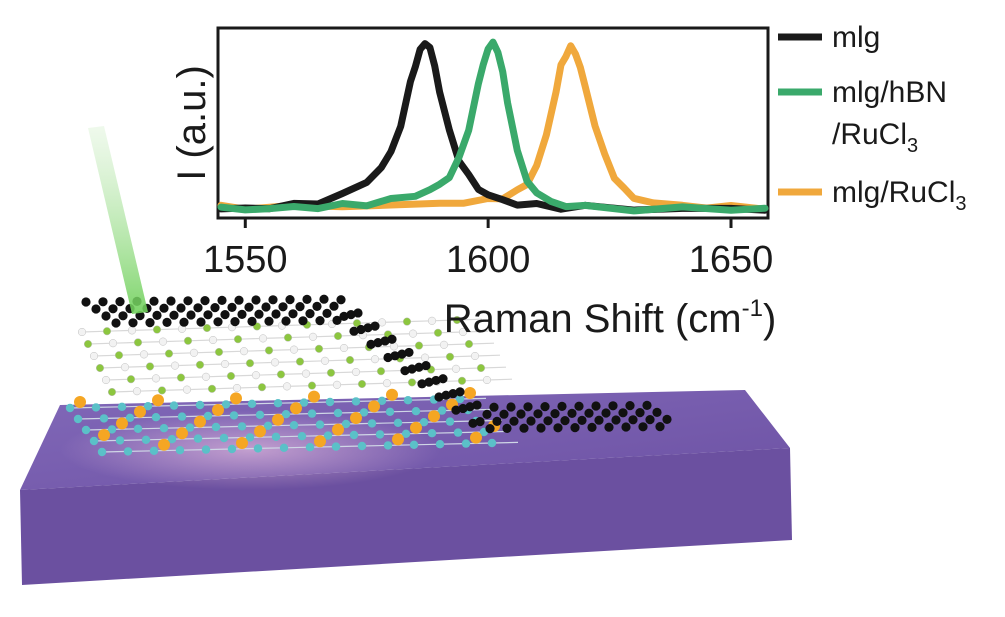 This screenshot has height=617, width=1005. Describe the element at coordinates (889, 92) in the screenshot. I see `legend-label: mlg/hBN` at that location.